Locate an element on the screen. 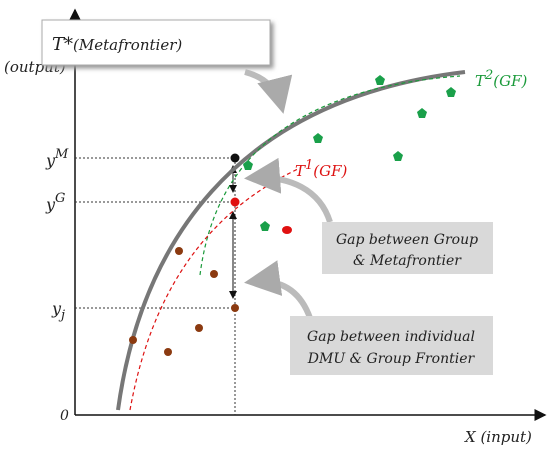  label-part: T* is located at coordinates (62, 44).